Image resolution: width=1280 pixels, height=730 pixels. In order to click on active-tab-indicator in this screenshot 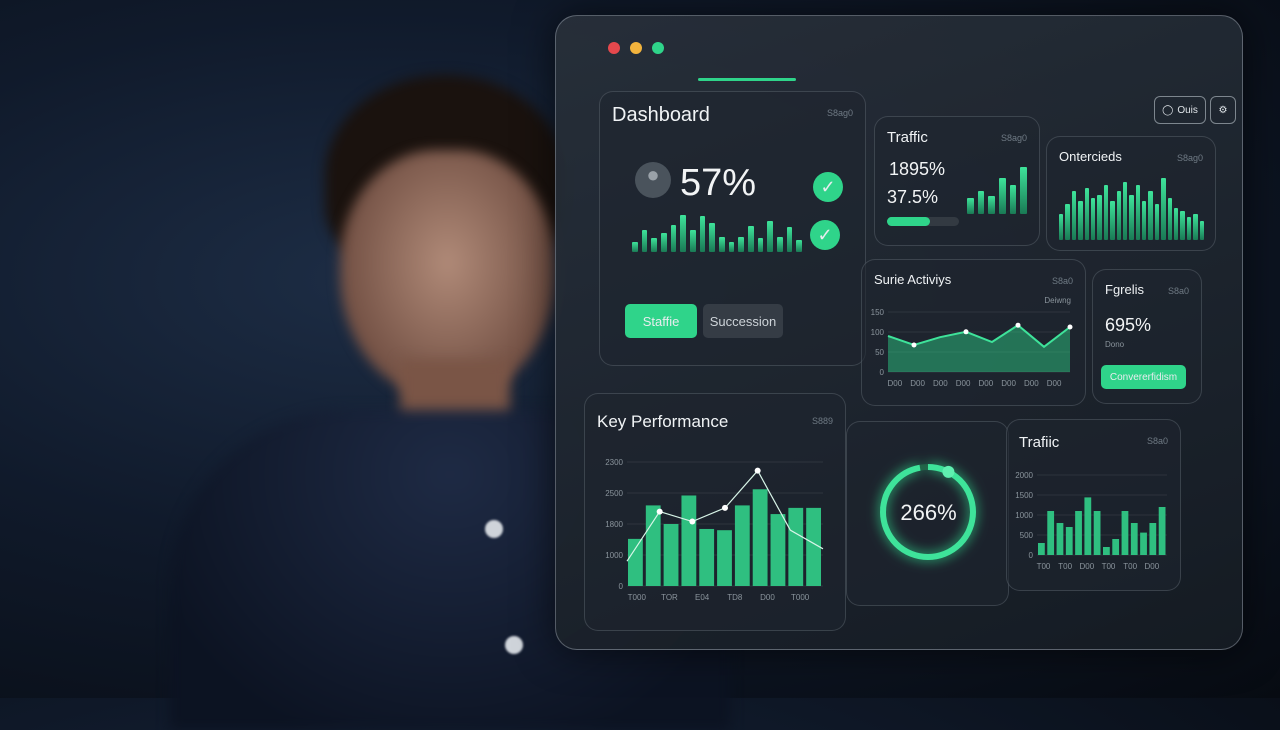, I will do `click(747, 79)`.